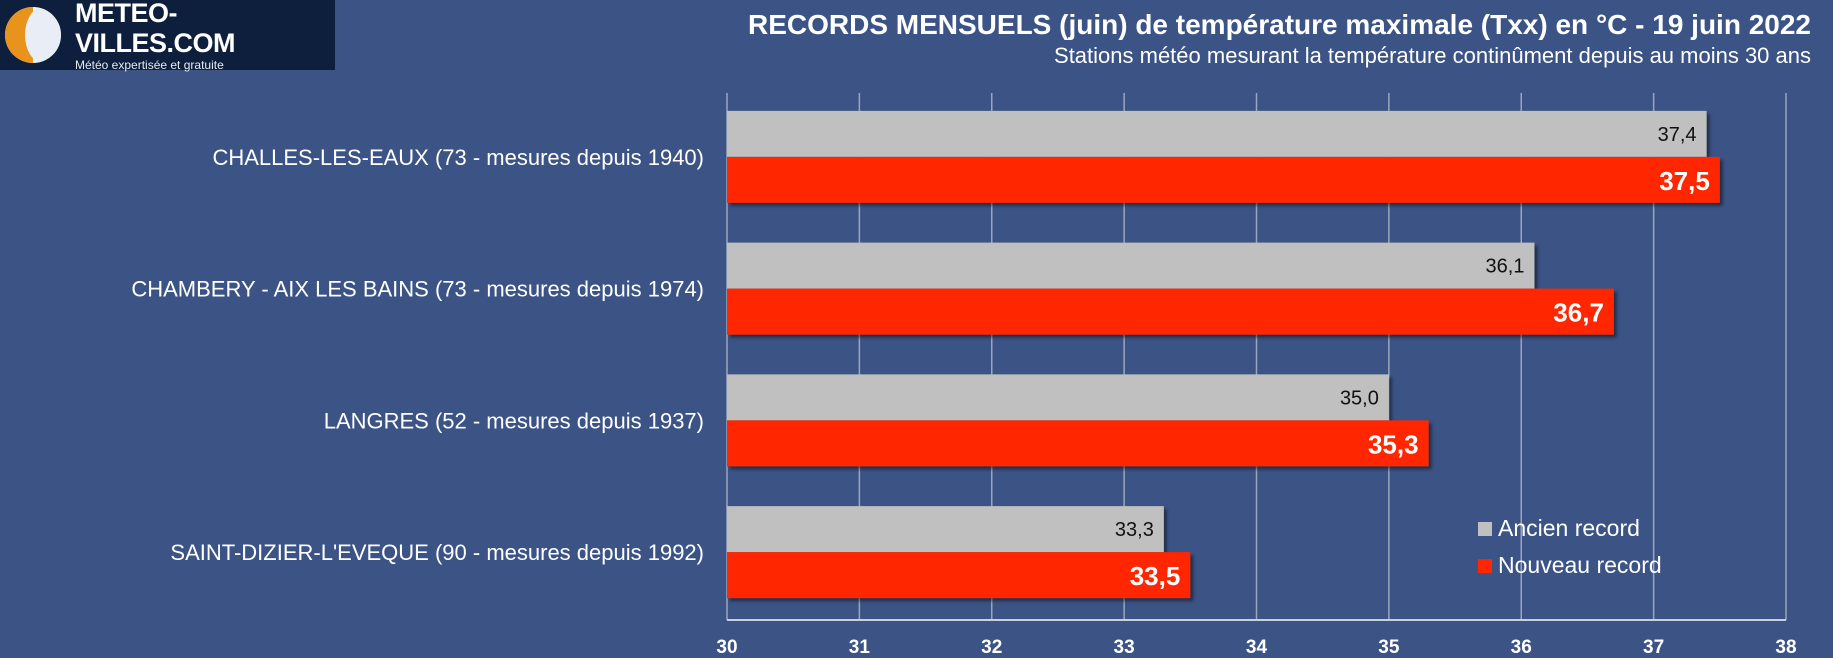 This screenshot has height=658, width=1833. I want to click on x-tick-label: 34, so click(1257, 647).